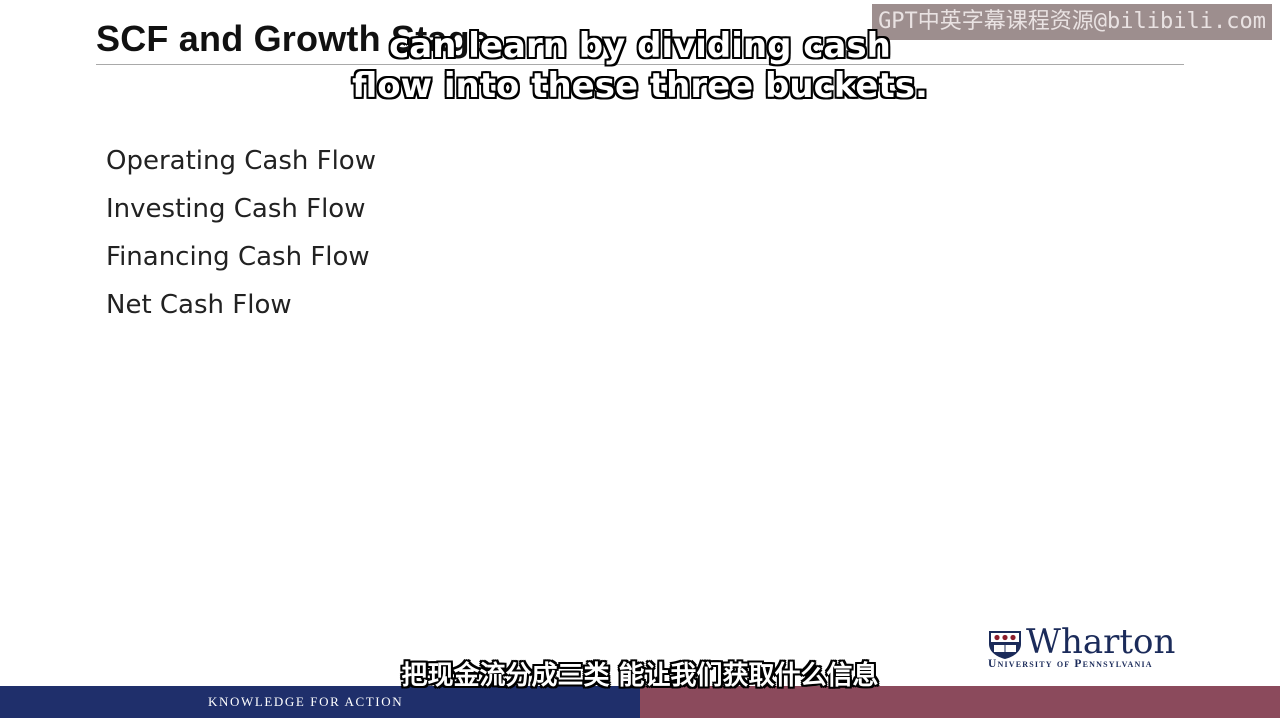  What do you see at coordinates (1070, 664) in the screenshot?
I see `logo-subtext: University of Pennsylvania` at bounding box center [1070, 664].